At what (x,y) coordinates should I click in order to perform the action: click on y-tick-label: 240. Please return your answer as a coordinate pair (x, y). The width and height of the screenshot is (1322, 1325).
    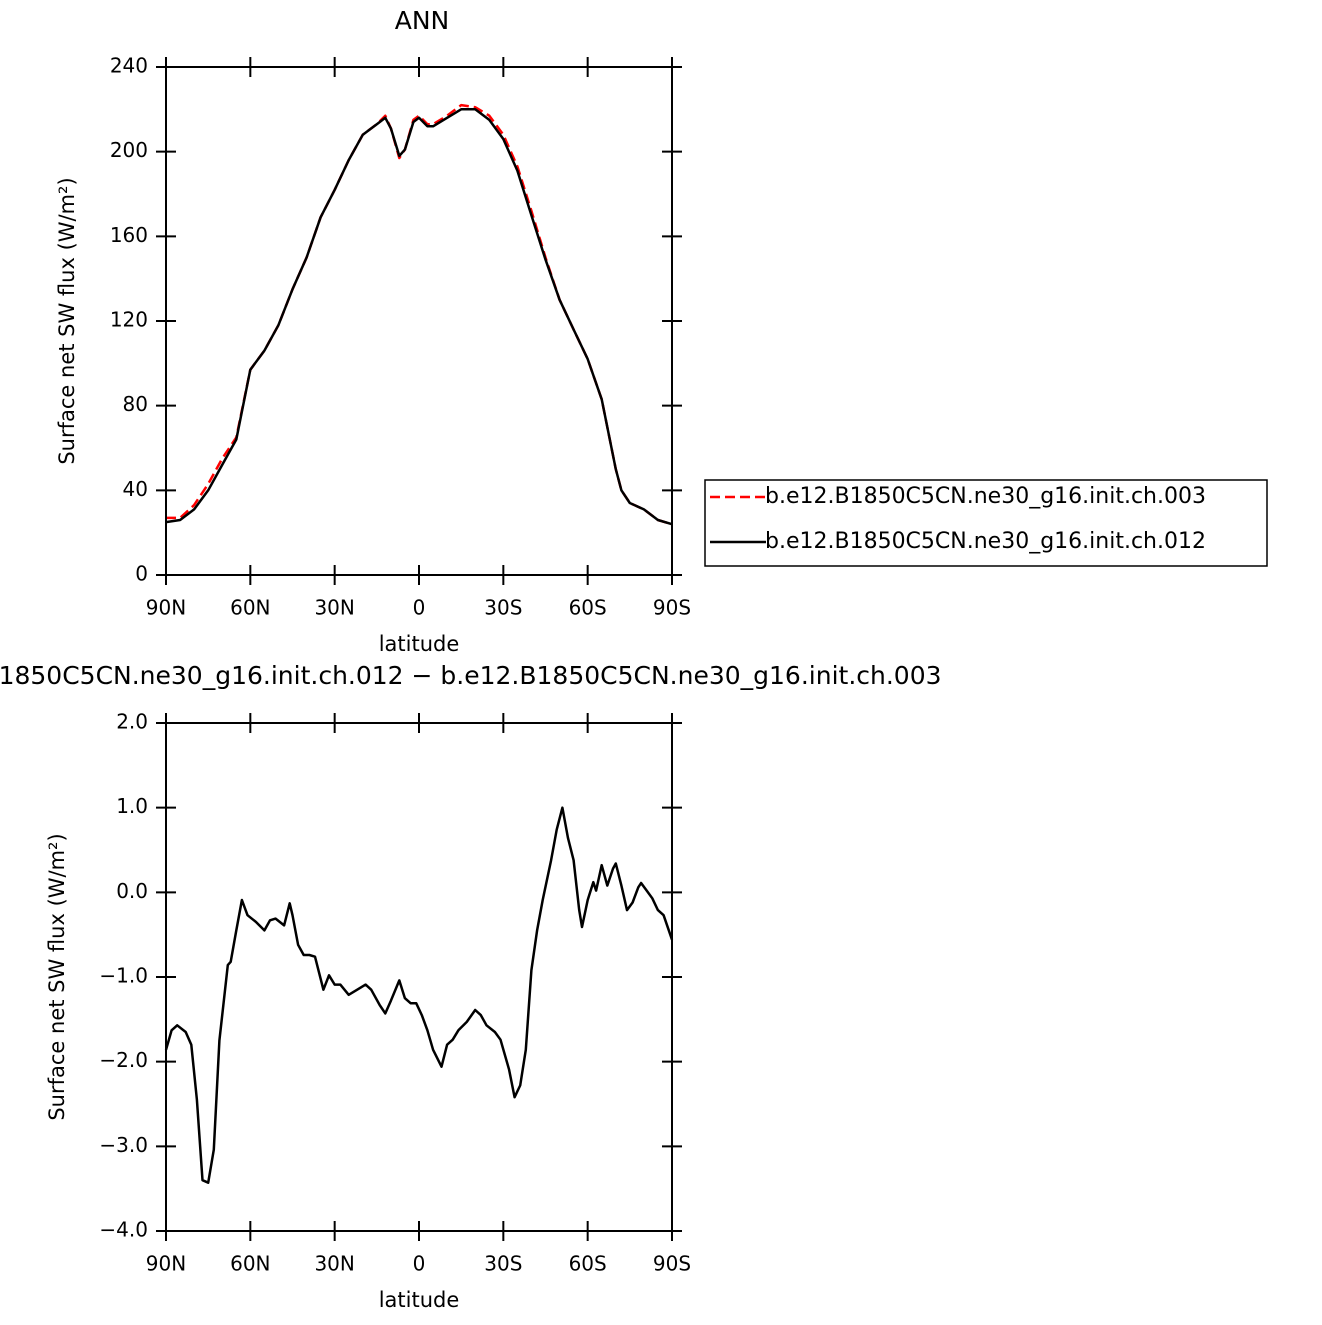
    Looking at the image, I should click on (129, 66).